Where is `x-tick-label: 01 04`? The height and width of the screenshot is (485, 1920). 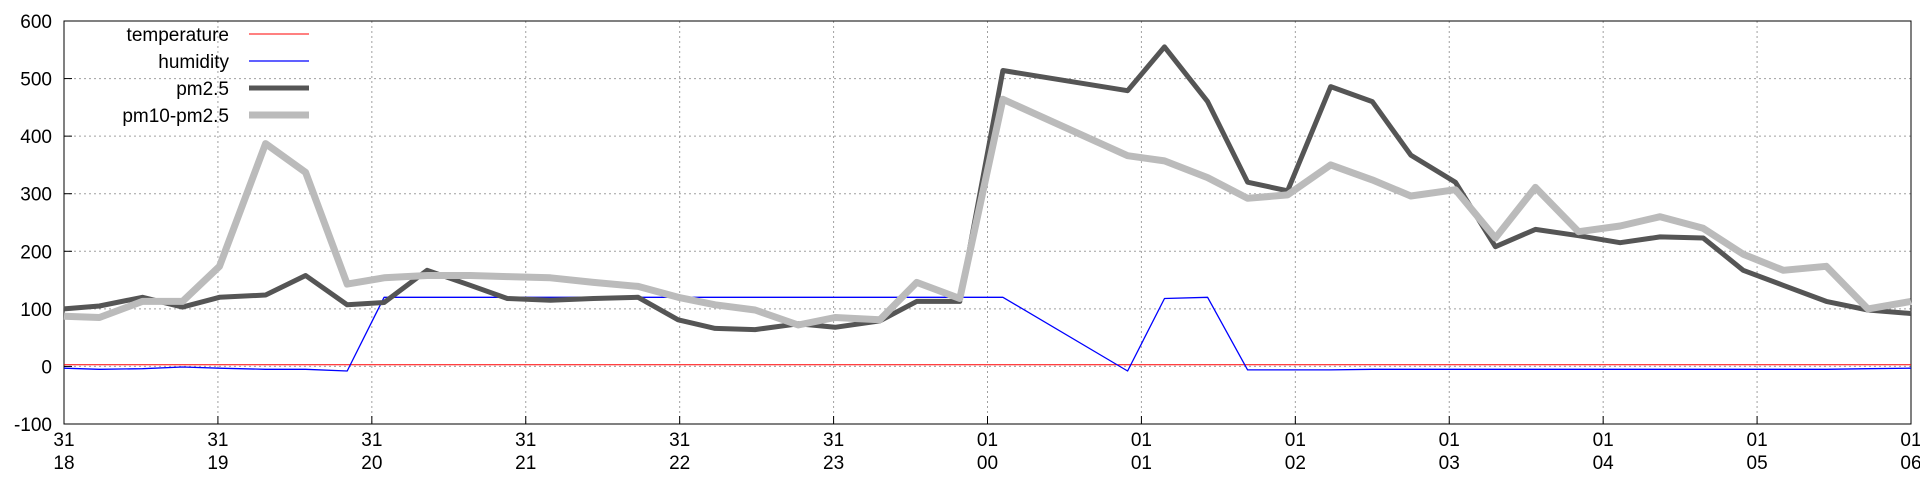 x-tick-label: 01 04 is located at coordinates (1604, 452).